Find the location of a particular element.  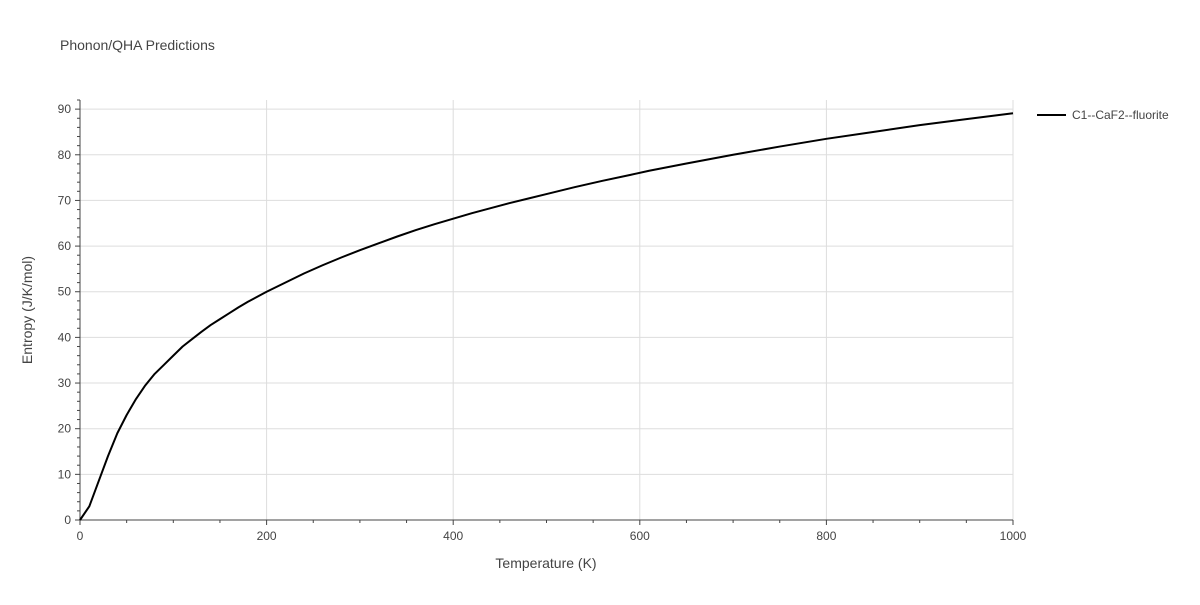

x-tick-label: 0 is located at coordinates (80, 536).